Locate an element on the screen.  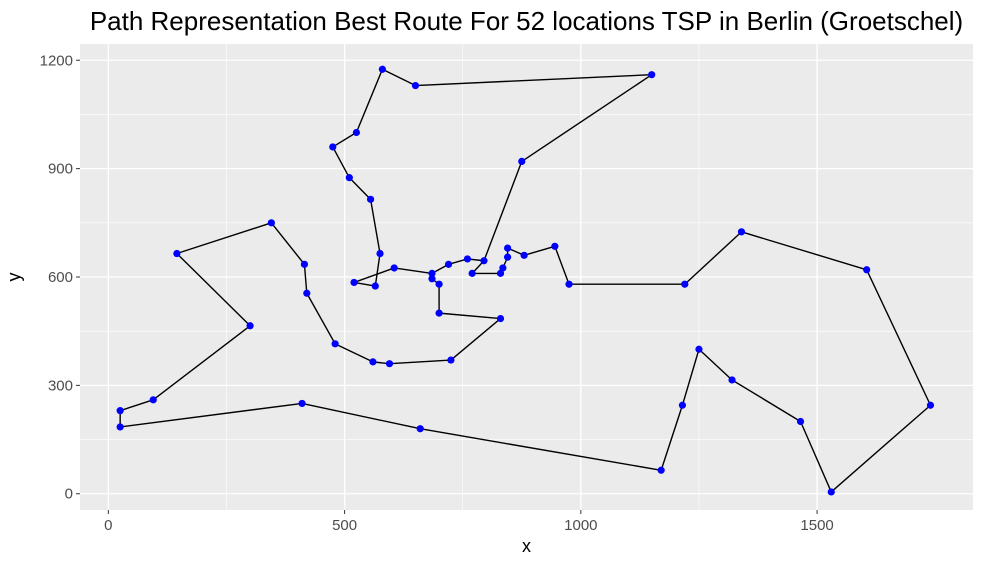
y-tick-label: 600 is located at coordinates (60, 277).